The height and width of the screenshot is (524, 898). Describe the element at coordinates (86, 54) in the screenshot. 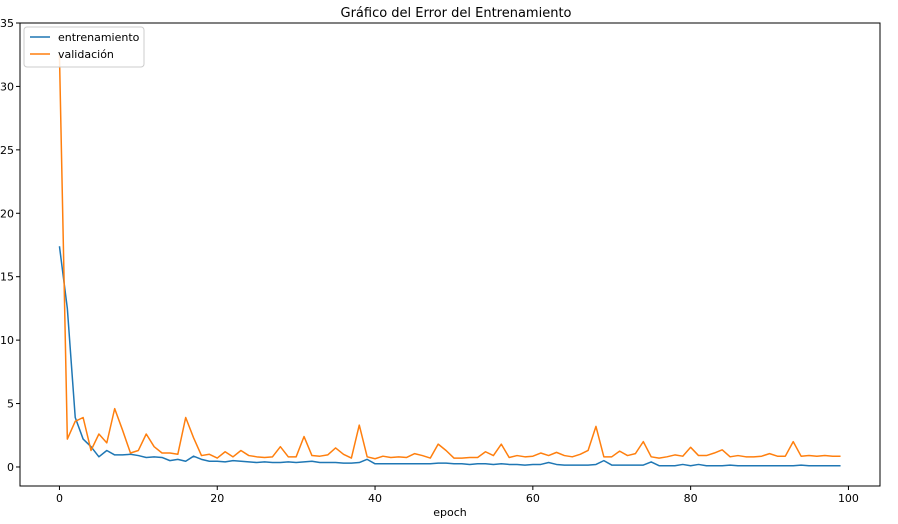

I see `legend-label: validación` at that location.